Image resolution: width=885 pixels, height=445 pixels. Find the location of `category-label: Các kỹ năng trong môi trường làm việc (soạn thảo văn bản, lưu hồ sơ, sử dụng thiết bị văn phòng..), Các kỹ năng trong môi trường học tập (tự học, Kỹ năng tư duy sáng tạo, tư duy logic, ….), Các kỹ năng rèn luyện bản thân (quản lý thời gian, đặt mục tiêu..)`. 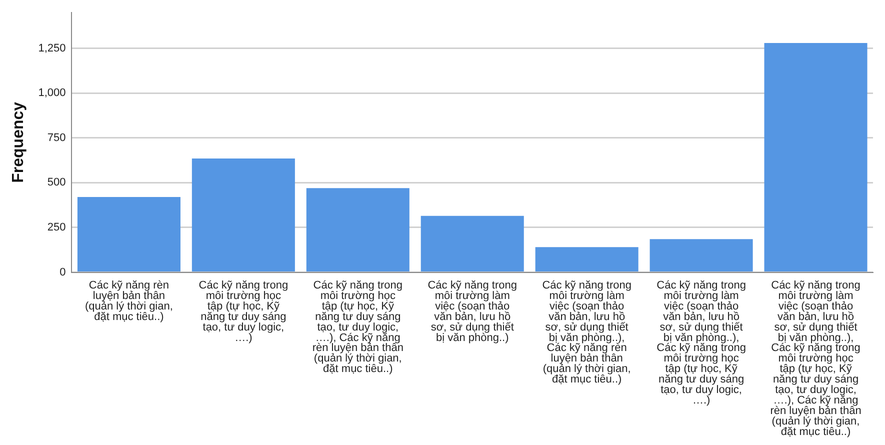

category-label: Các kỹ năng trong môi trường làm việc (soạn thảo văn bản, lưu hồ sơ, sử dụng thiết bị văn phòng..), Các kỹ năng trong môi trường học tập (tự học, Kỹ năng tư duy sáng tạo, tư duy logic, ….), Các kỹ năng rèn luyện bản thân (quản lý thời gian, đặt mục tiêu..) is located at coordinates (816, 359).